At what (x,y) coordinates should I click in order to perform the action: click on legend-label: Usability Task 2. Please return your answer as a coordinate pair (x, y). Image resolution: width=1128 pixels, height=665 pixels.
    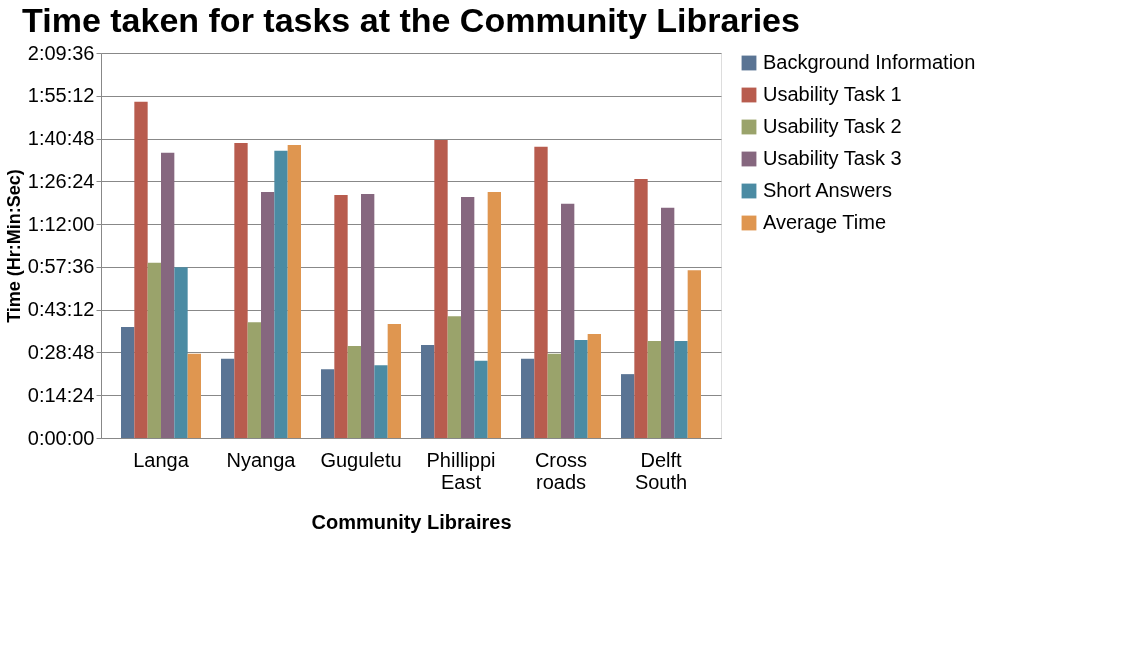
    Looking at the image, I should click on (832, 126).